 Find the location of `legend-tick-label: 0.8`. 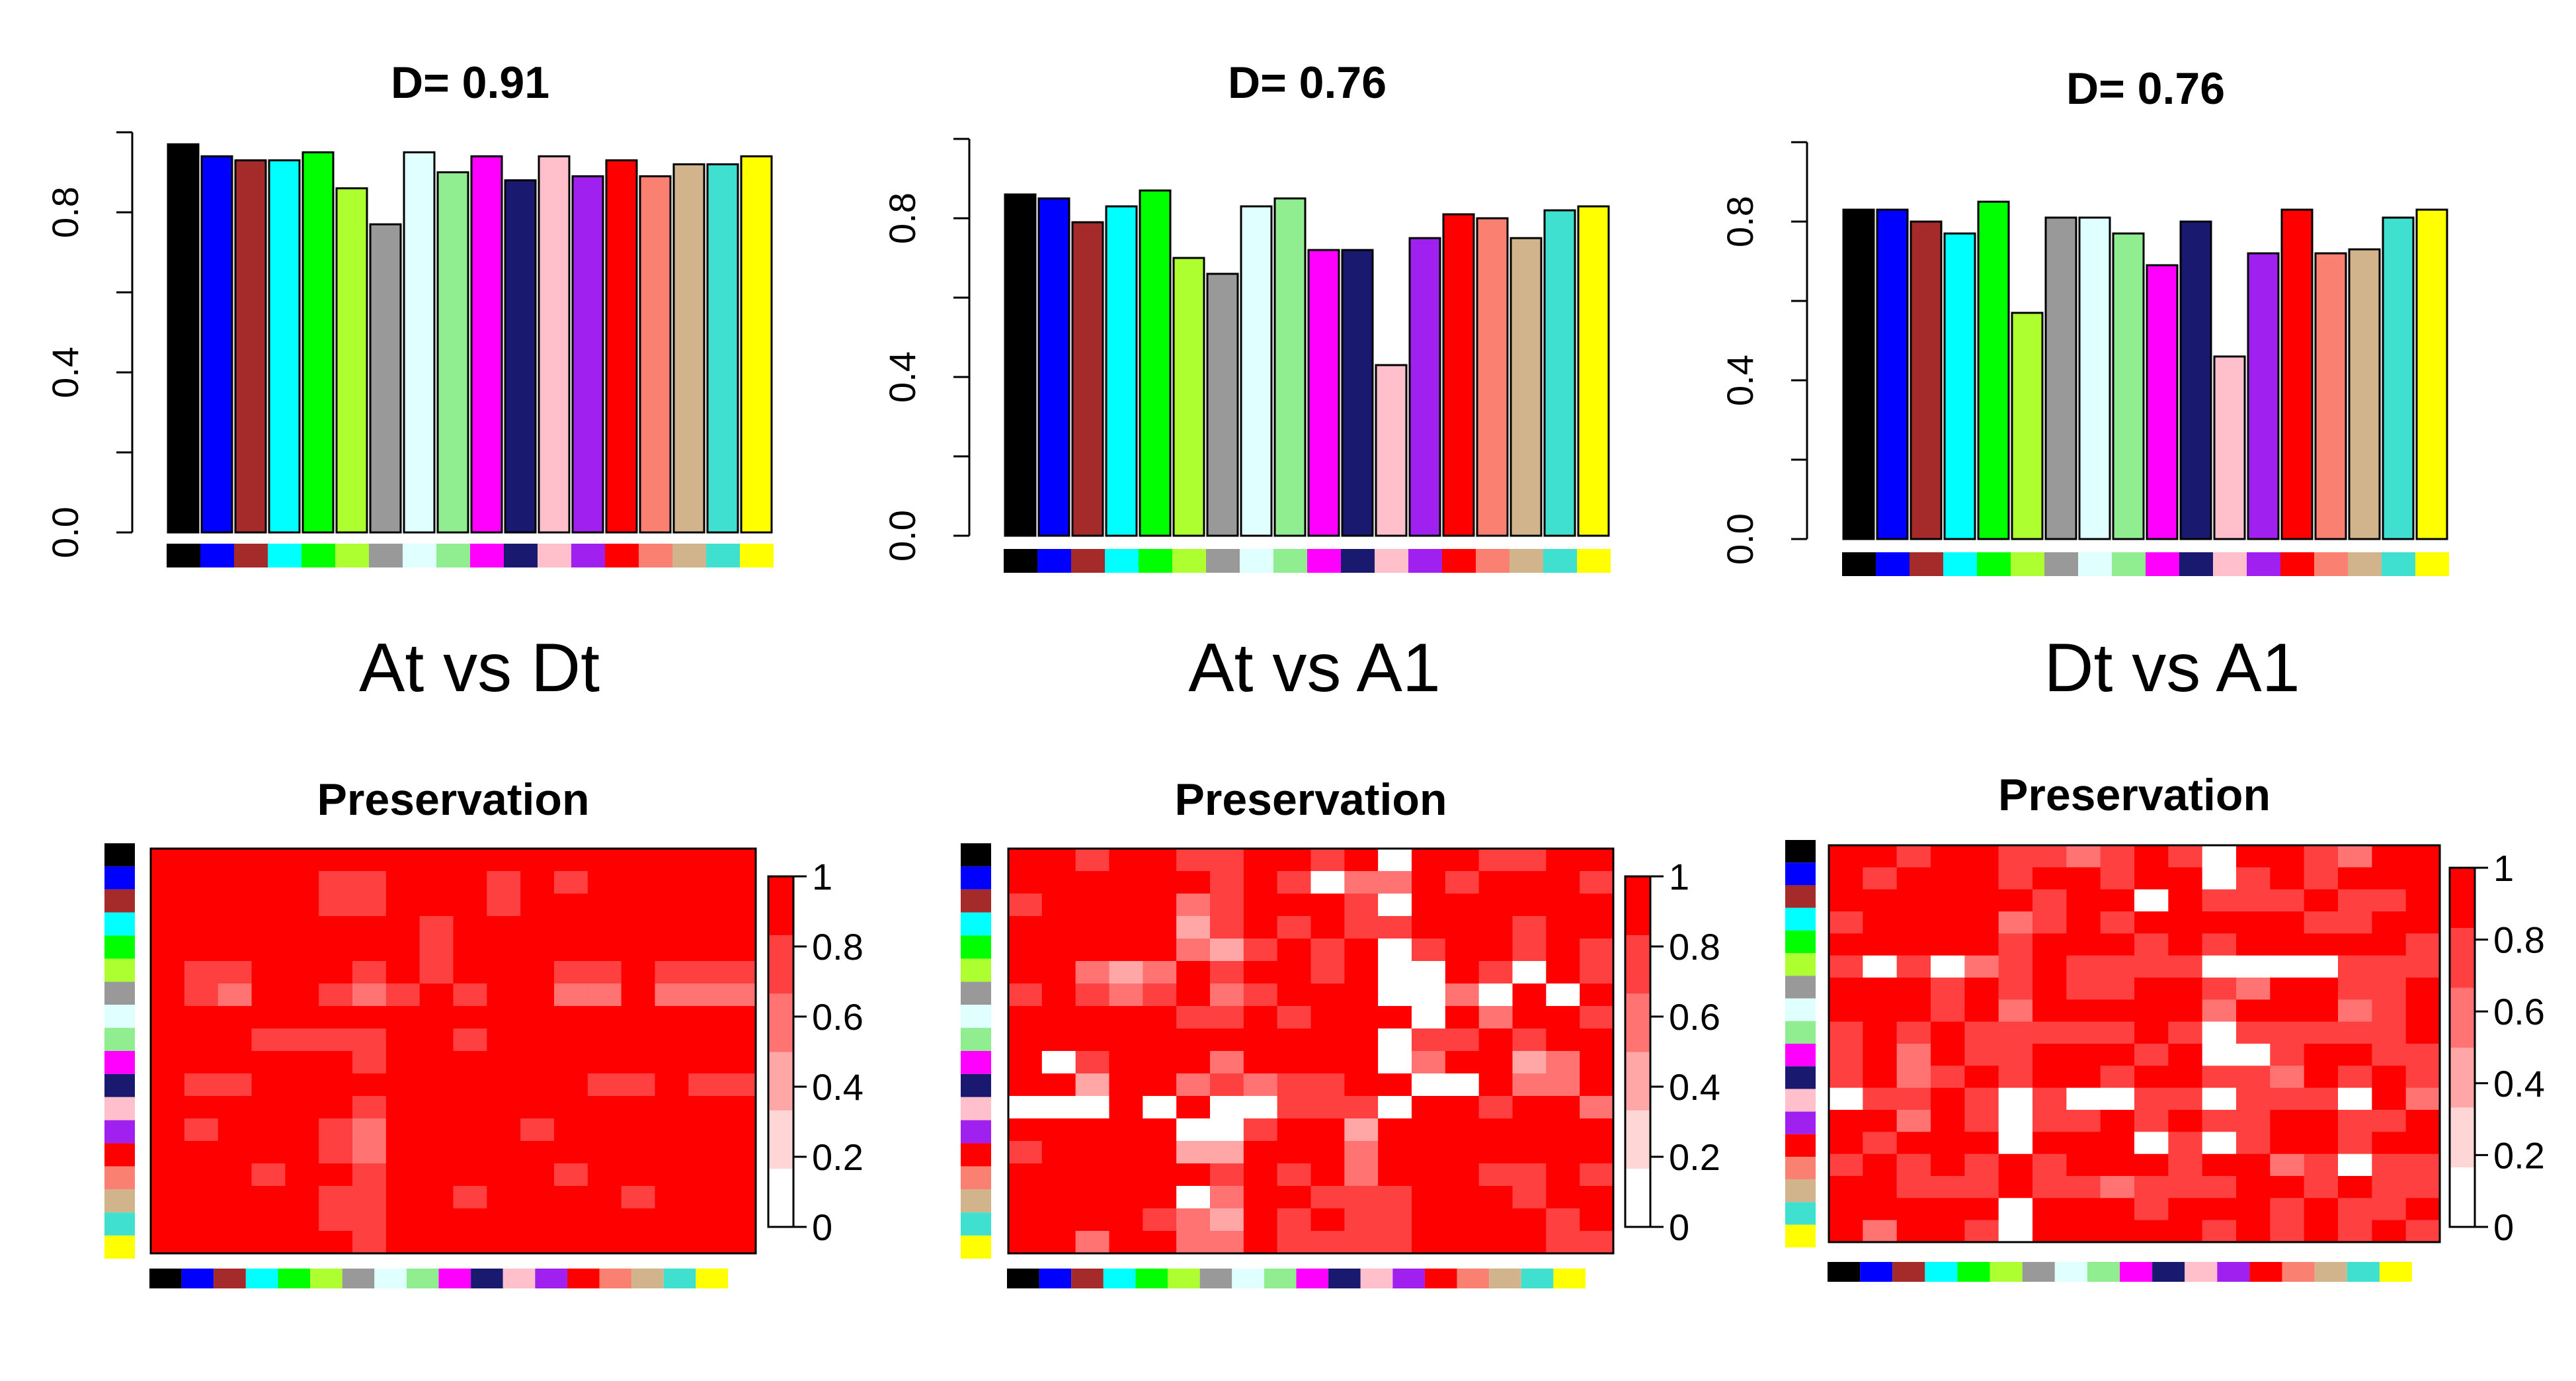

legend-tick-label: 0.8 is located at coordinates (2519, 940).